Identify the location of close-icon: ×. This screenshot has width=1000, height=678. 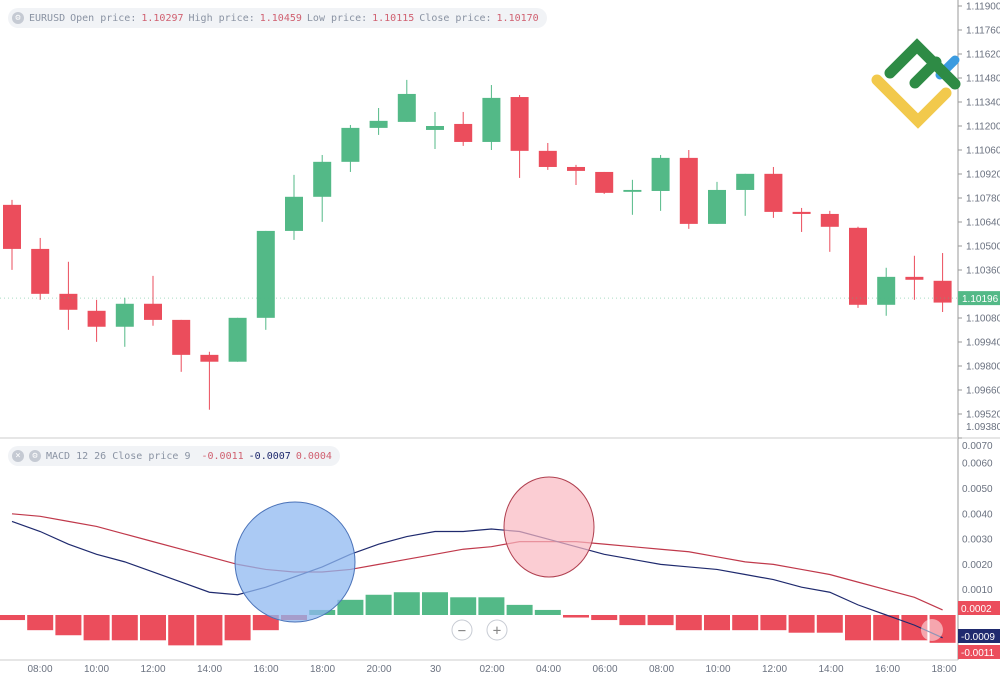
(18, 456).